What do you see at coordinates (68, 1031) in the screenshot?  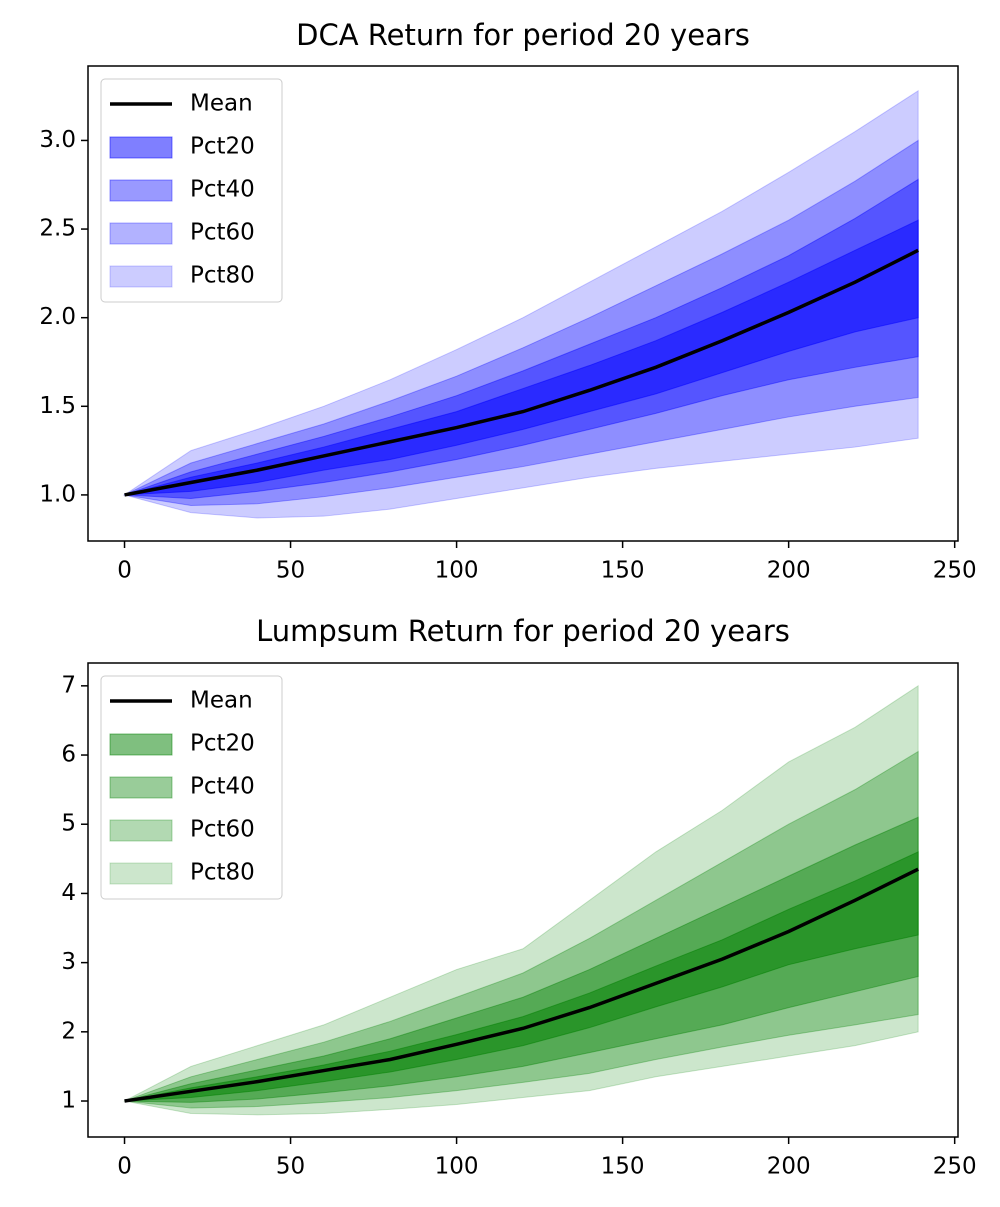 I see `y-tick-label: 2` at bounding box center [68, 1031].